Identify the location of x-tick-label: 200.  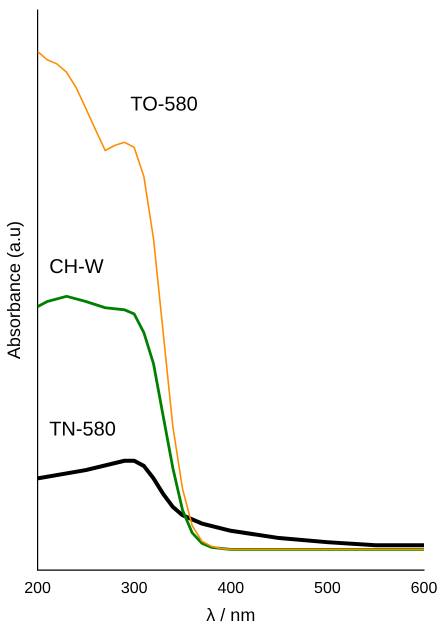
(38, 589).